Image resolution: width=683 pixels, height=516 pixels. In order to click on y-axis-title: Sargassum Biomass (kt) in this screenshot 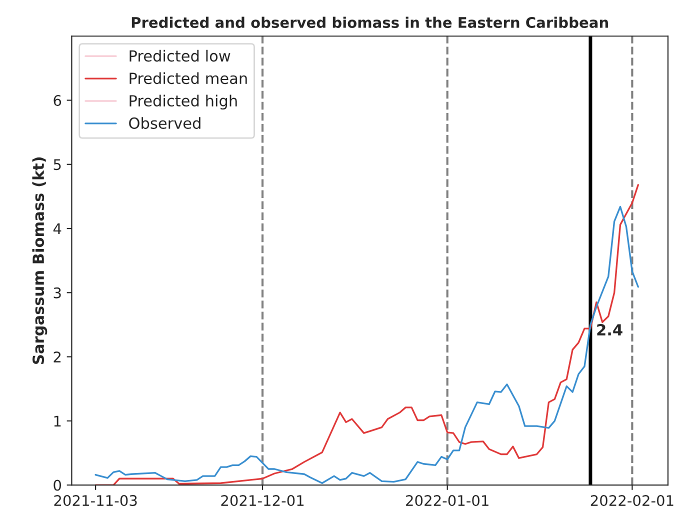, I will do `click(40, 260)`.